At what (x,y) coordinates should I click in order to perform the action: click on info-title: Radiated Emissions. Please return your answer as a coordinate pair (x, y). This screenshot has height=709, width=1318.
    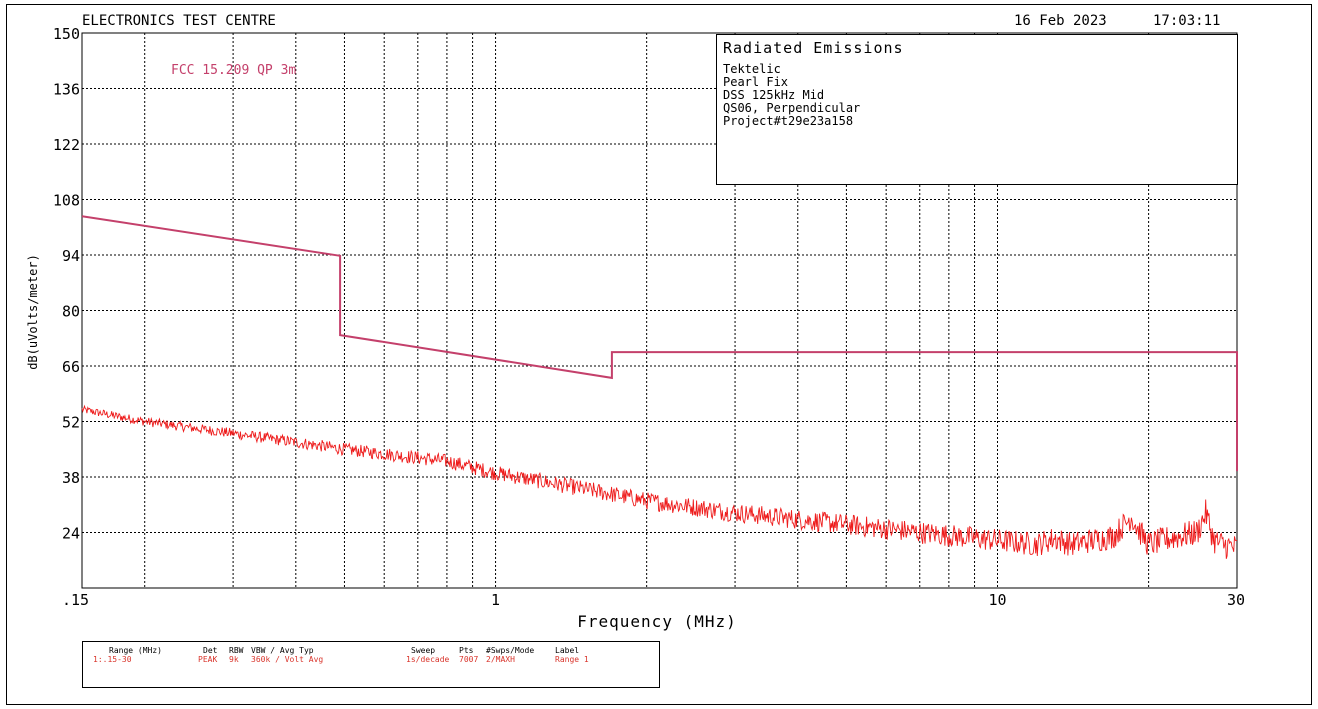
    Looking at the image, I should click on (813, 48).